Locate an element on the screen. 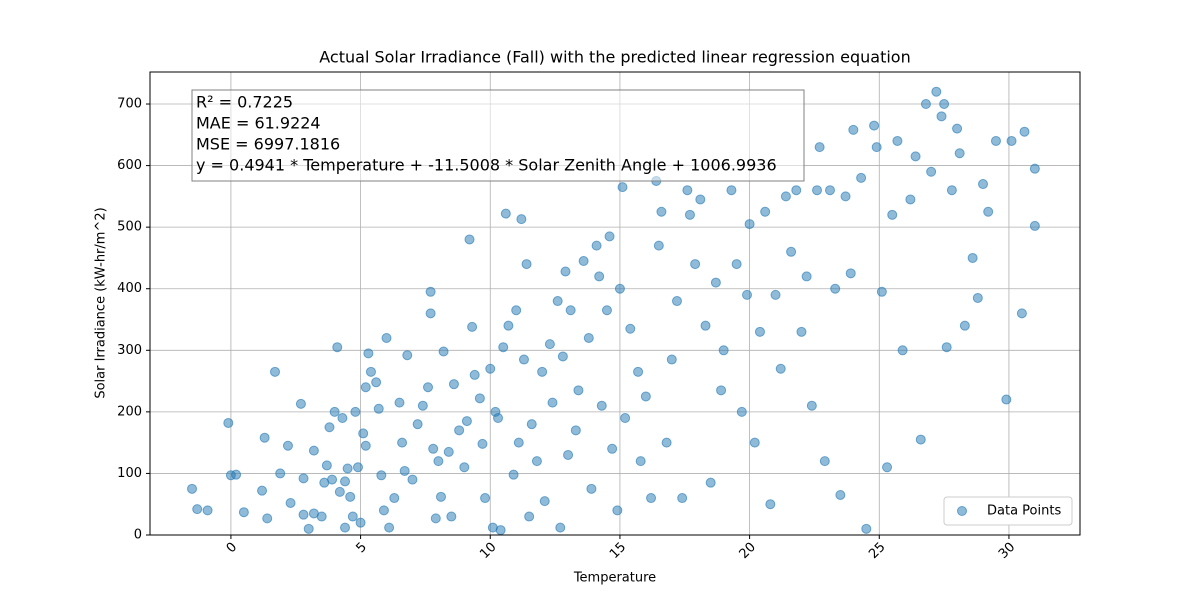 This screenshot has width=1200, height=604. y-tick-label: 100 is located at coordinates (129, 473).